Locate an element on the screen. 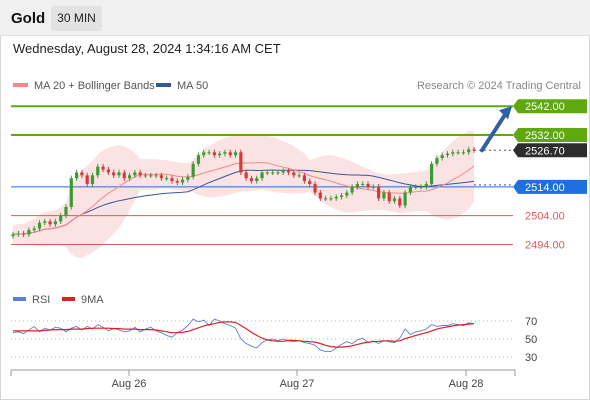 The image size is (590, 400). rsi-legend-label: RSI is located at coordinates (41, 300).